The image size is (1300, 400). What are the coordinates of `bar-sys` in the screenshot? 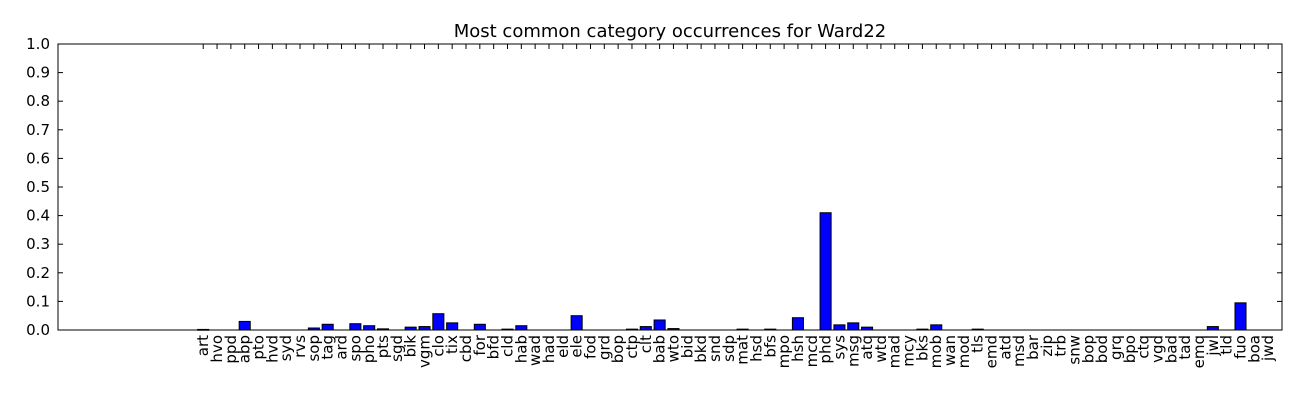 It's located at (839, 327).